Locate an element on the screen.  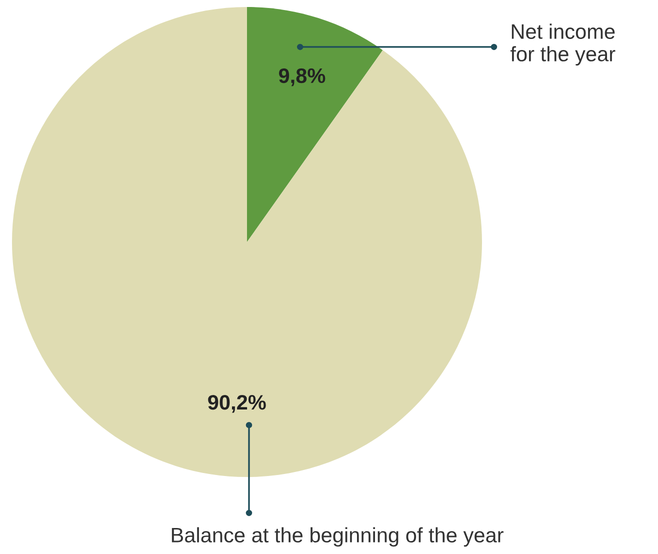
slice-label: Balance at the beginning of the year is located at coordinates (338, 537).